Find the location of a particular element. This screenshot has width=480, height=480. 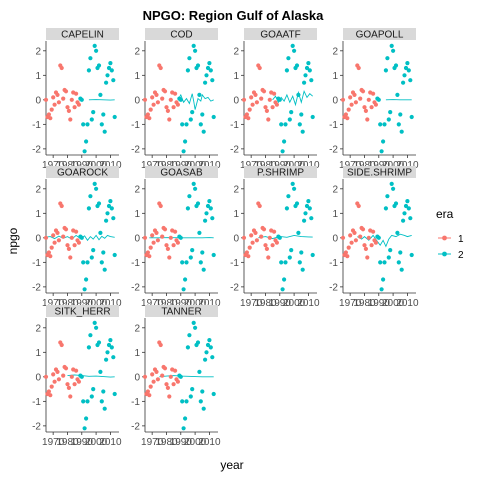

y-tick-label-side-shrimp: 1 is located at coordinates (335, 214).